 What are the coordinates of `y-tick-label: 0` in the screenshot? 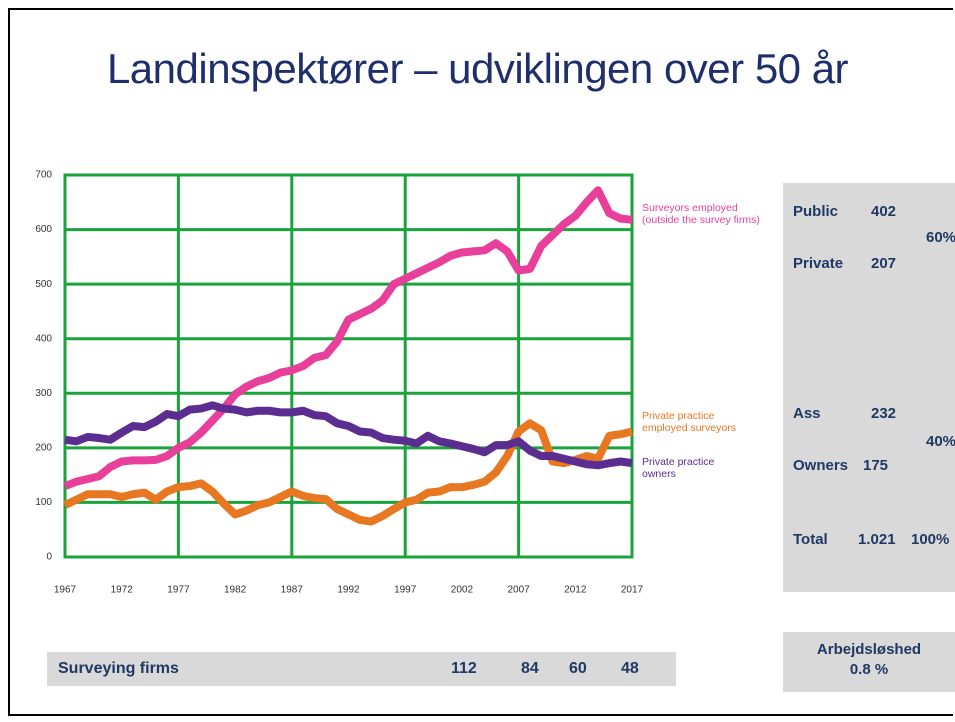 It's located at (49, 557).